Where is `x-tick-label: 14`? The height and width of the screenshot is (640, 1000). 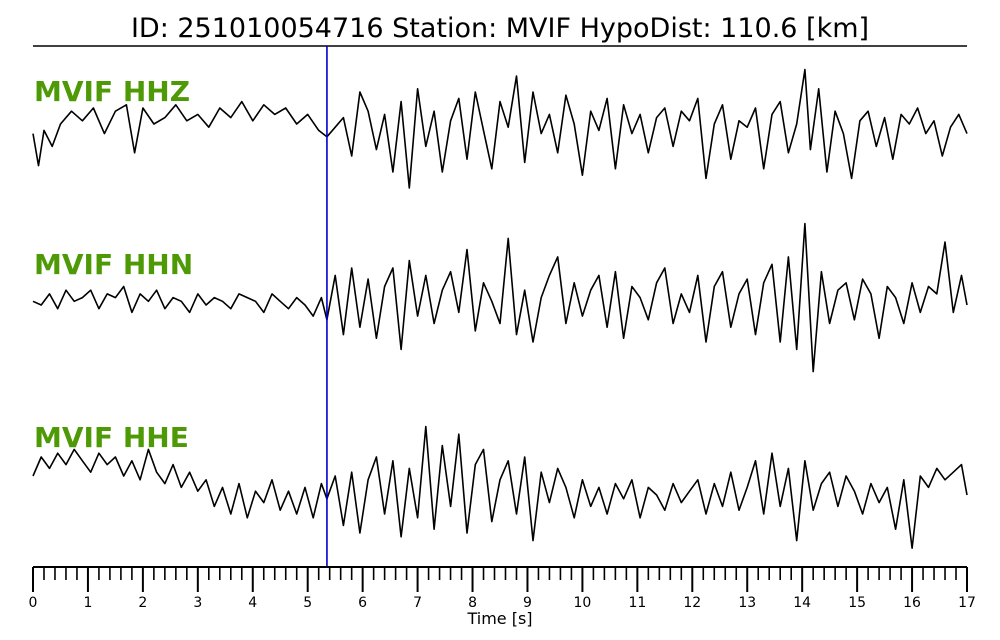 x-tick-label: 14 is located at coordinates (802, 603).